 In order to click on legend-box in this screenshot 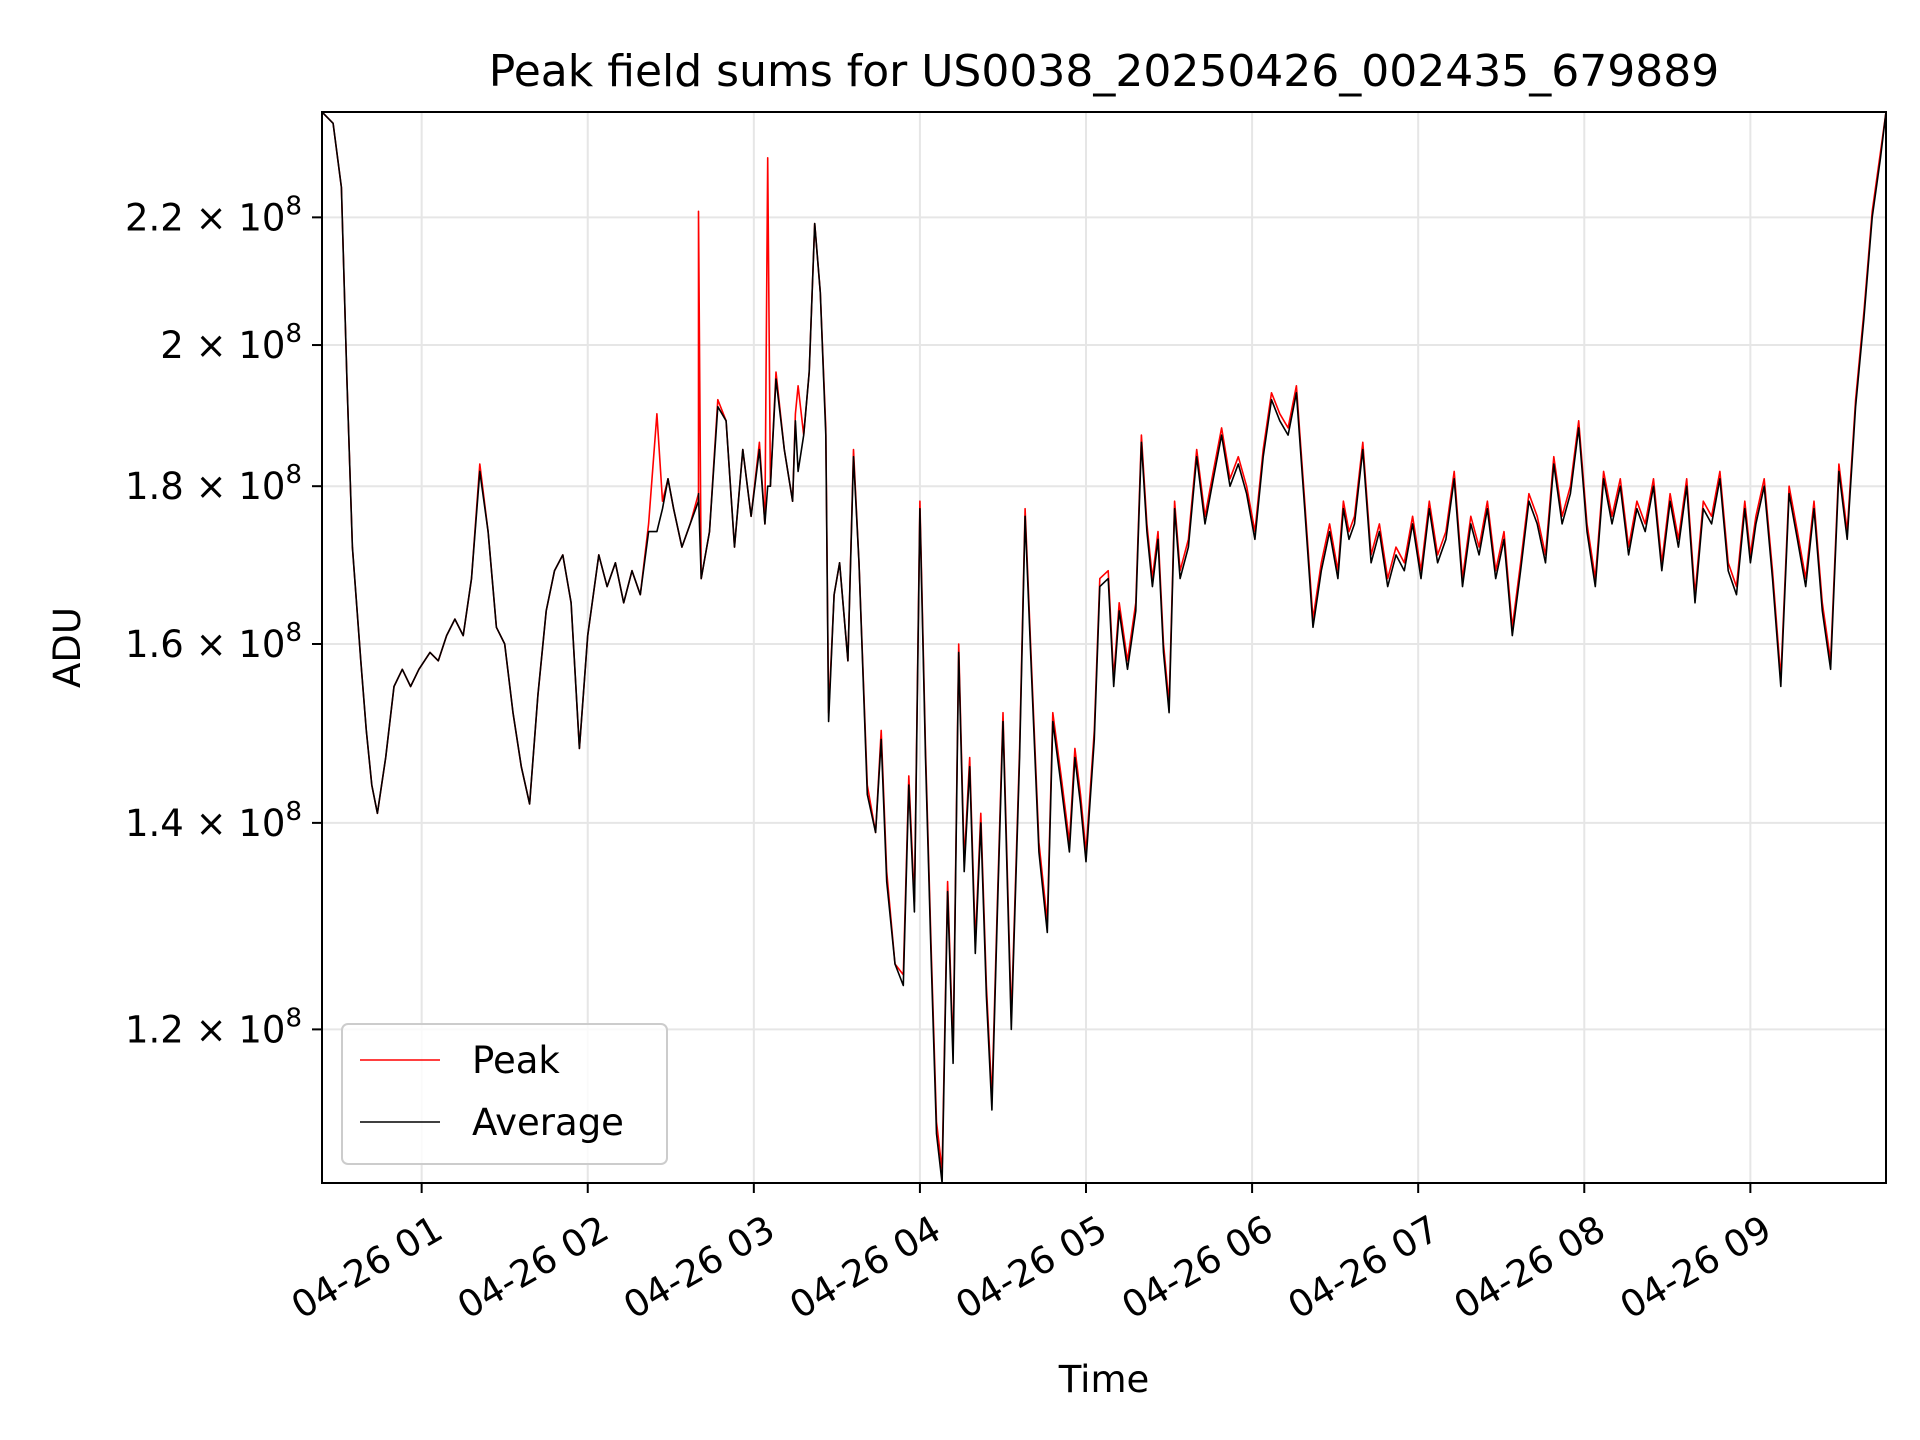, I will do `click(504, 1094)`.